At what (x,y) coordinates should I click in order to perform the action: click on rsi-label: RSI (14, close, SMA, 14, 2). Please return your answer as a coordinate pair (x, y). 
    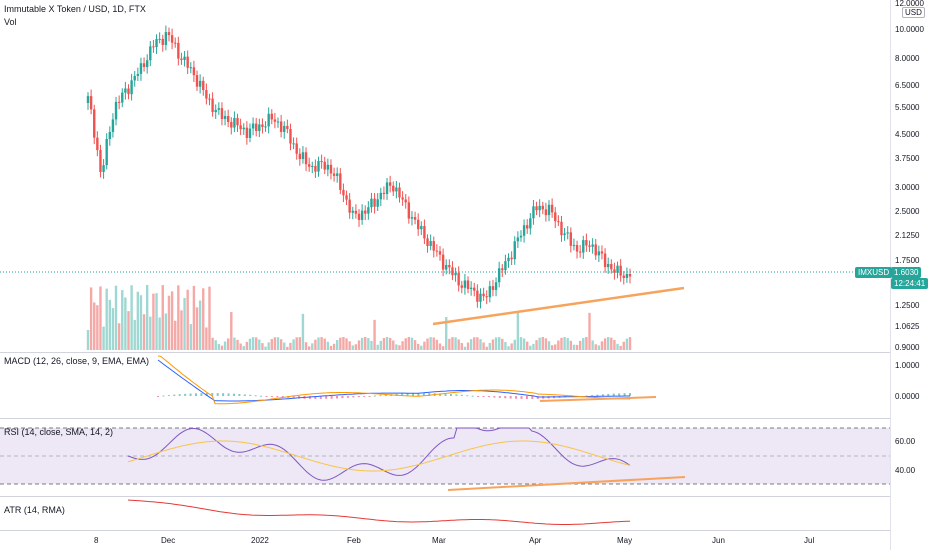
    Looking at the image, I should click on (59, 432).